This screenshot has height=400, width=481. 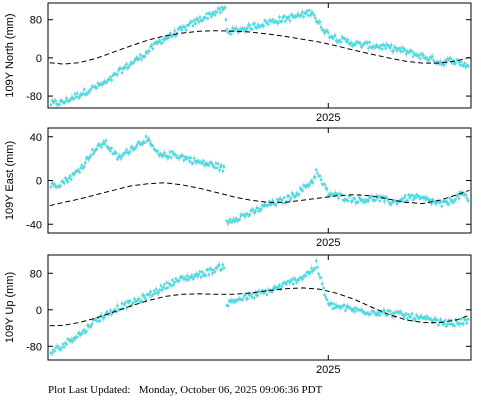 I want to click on last-updated-label: Plot Last Updated:, so click(x=89, y=390).